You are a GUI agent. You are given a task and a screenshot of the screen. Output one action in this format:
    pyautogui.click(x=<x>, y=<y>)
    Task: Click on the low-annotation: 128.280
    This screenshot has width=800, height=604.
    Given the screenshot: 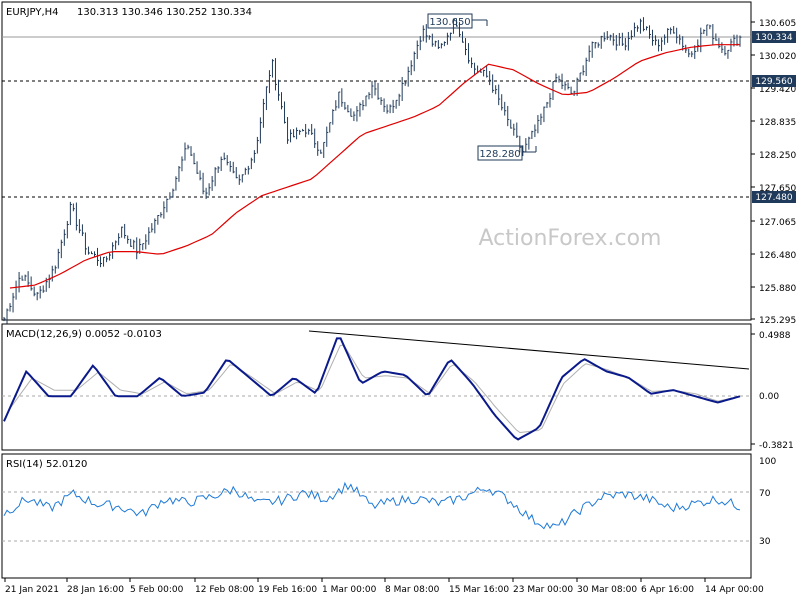 What is the action you would take?
    pyautogui.click(x=507, y=153)
    